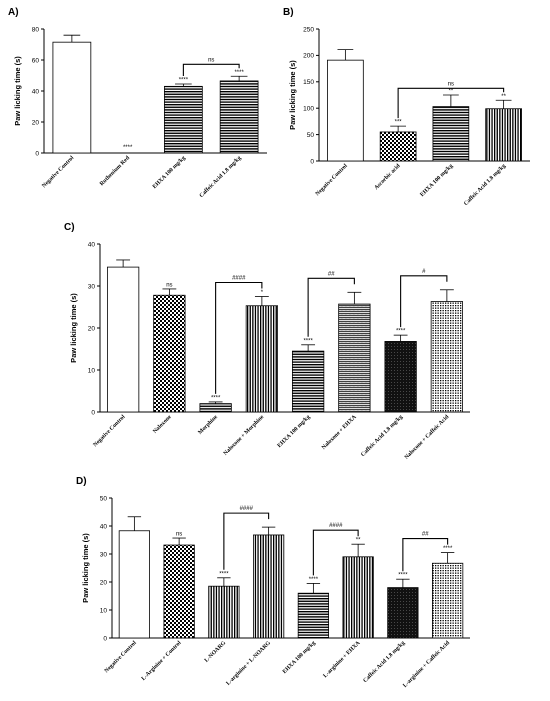 The image size is (550, 701). I want to click on y-tick-label: 20, so click(104, 582).